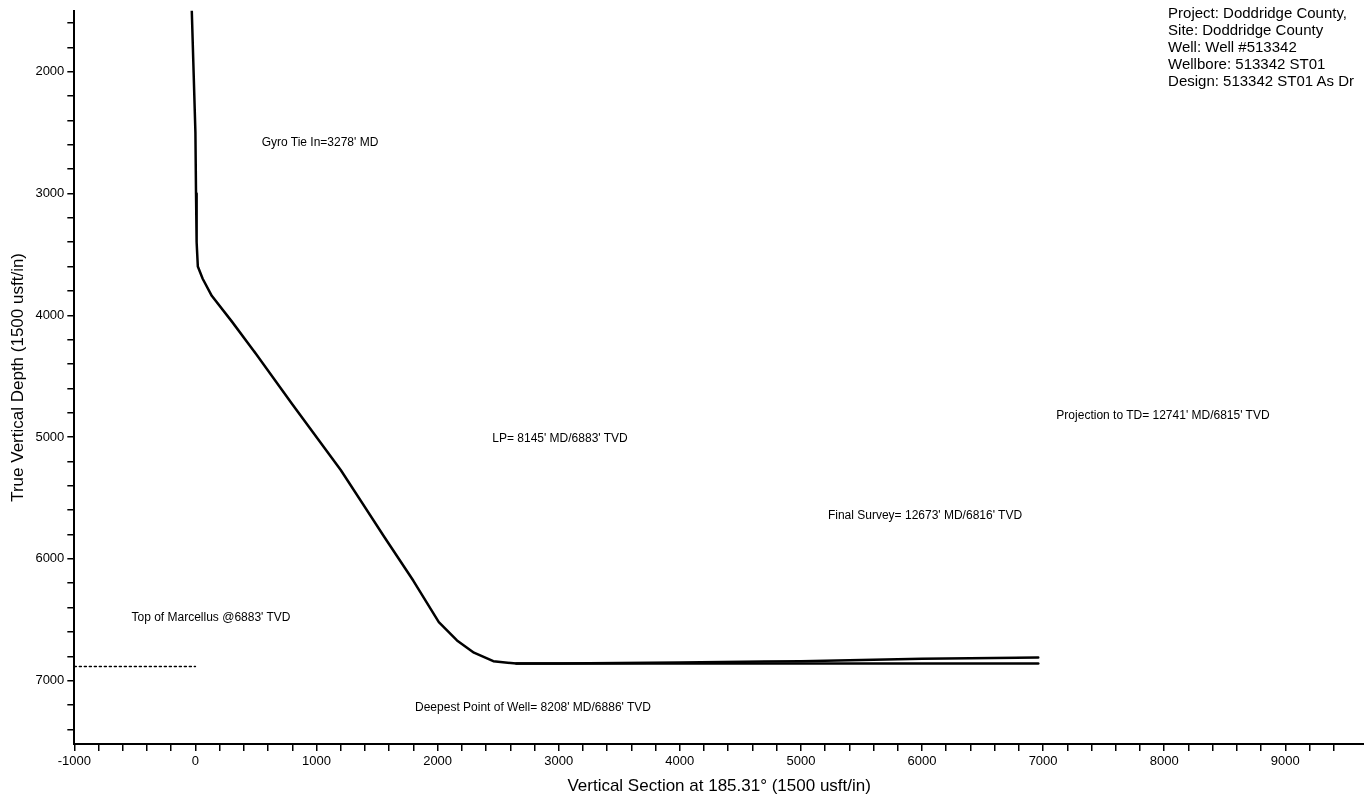 This screenshot has height=805, width=1364. Describe the element at coordinates (320, 142) in the screenshot. I see `annotation: Gyro Tie In=3278' MD` at that location.